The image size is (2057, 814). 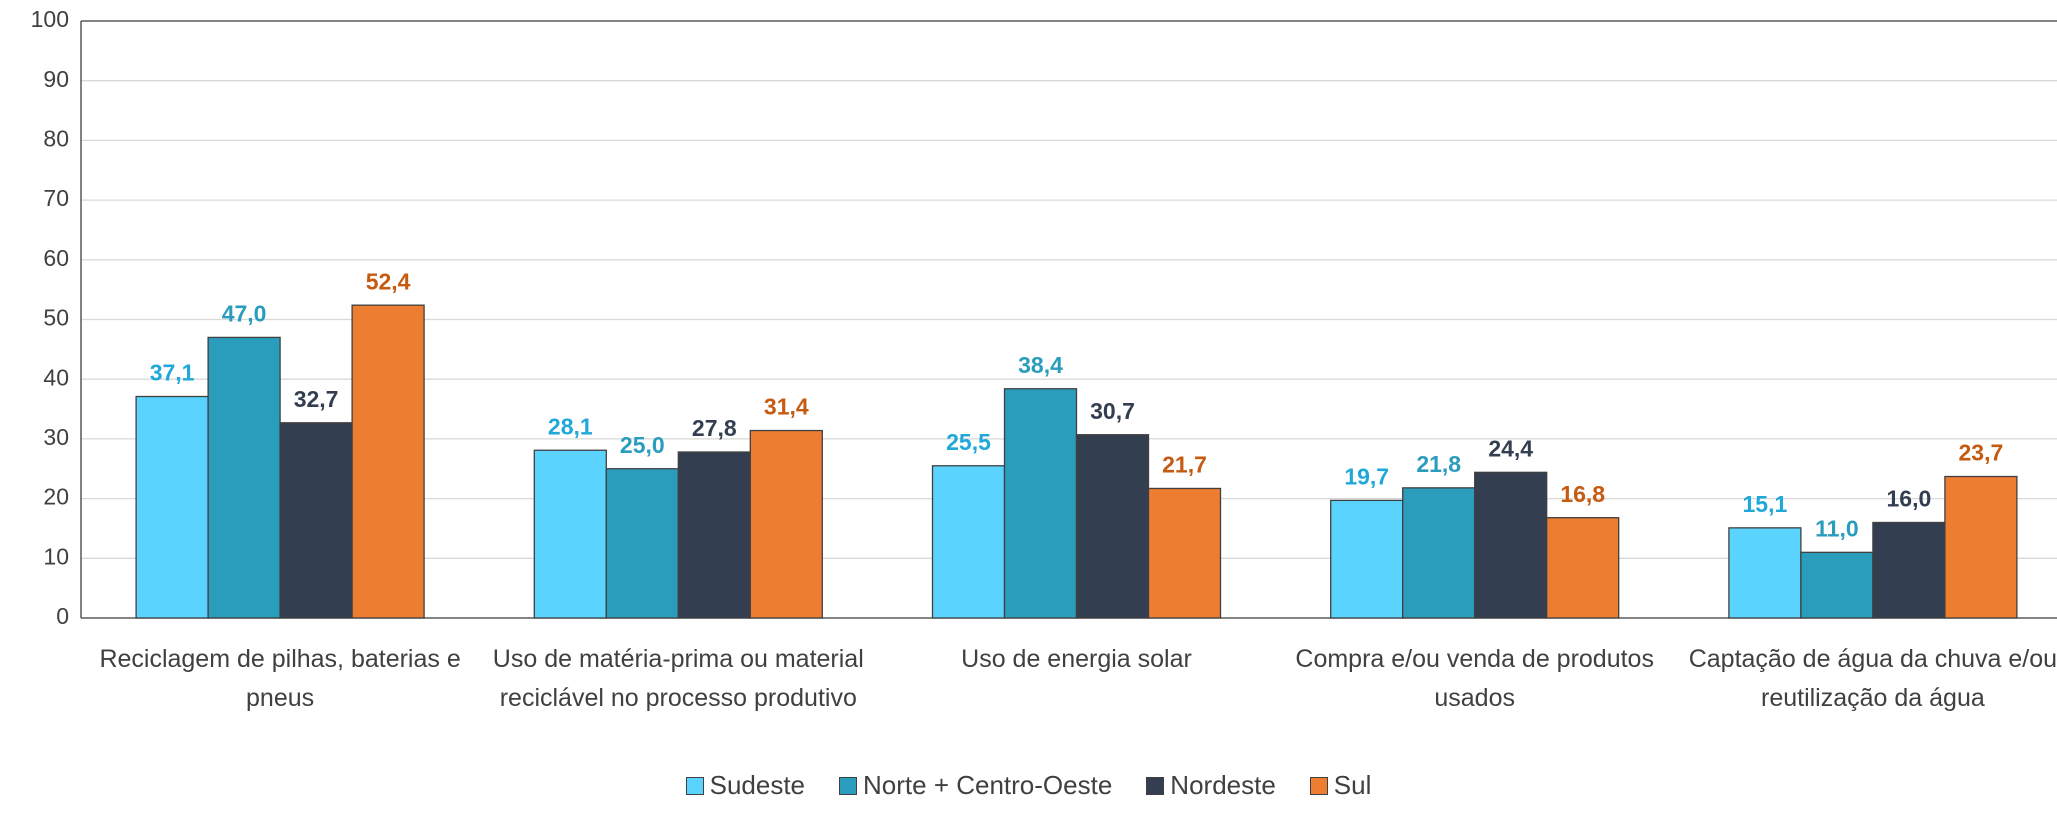 What do you see at coordinates (56, 198) in the screenshot?
I see `y-tick-label: 70` at bounding box center [56, 198].